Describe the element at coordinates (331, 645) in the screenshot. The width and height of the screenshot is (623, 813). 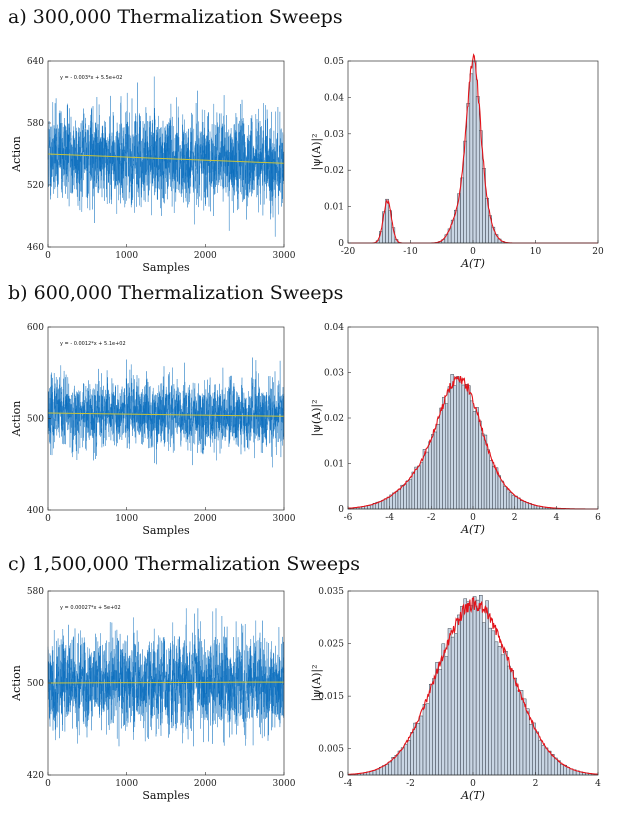
I see `y-tick-label: 0.025` at that location.